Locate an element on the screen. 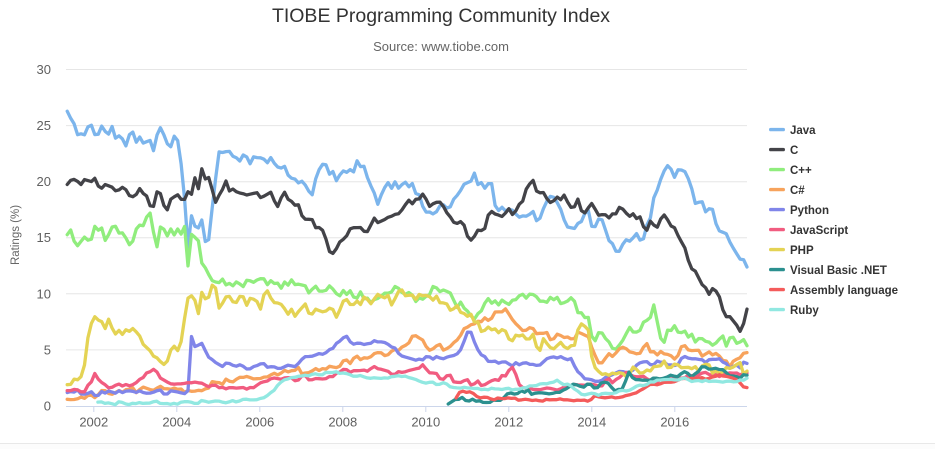 This screenshot has height=454, width=935. svg-text: 10 is located at coordinates (44, 293).